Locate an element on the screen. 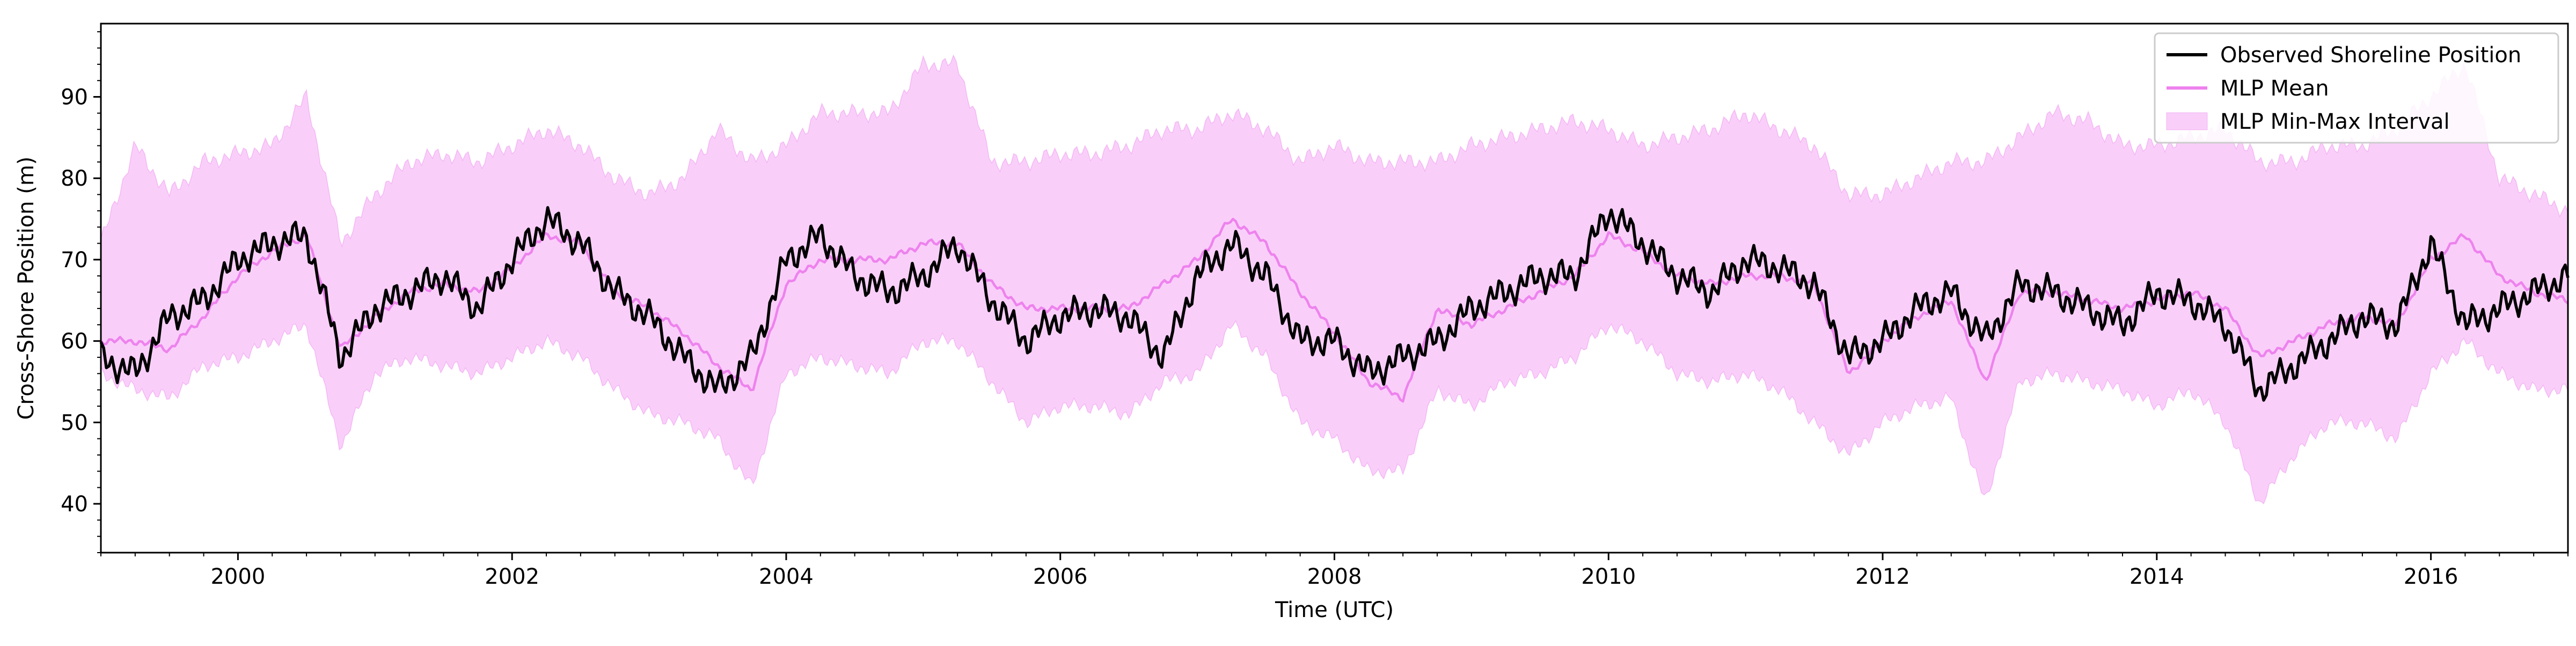 This screenshot has height=646, width=2576. x-axis: 2000 2002 2004 2006 2008 2010 2012 2014 2016 is located at coordinates (1334, 571).